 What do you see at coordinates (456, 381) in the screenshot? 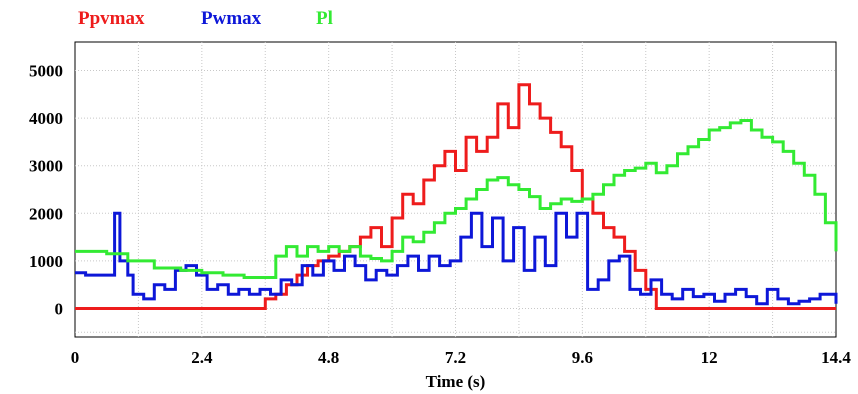
I see `x-axis-label: Time (s)` at bounding box center [456, 381].